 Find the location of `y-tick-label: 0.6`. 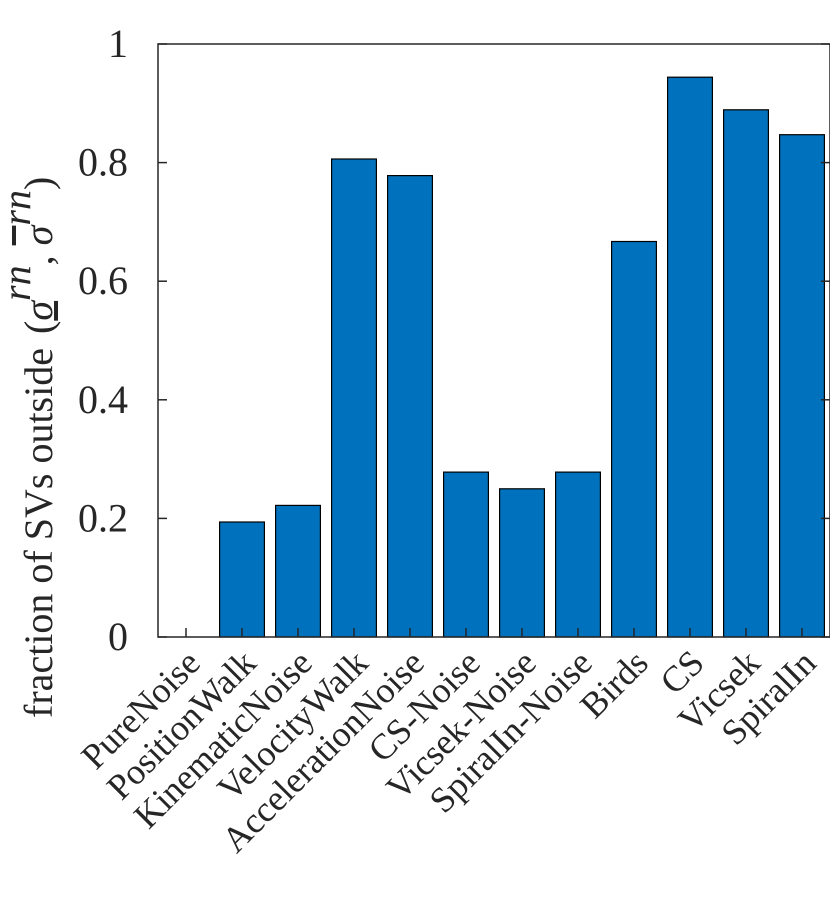

y-tick-label: 0.6 is located at coordinates (103, 280).